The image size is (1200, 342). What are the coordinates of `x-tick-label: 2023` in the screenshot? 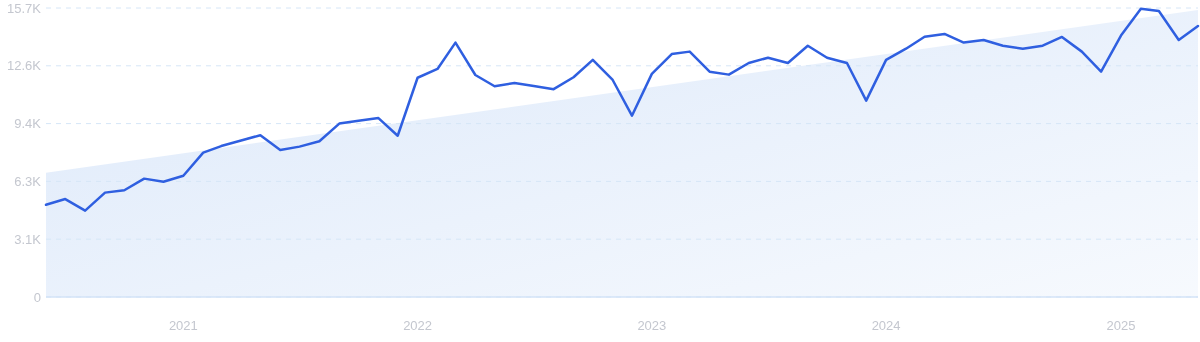 It's located at (652, 325).